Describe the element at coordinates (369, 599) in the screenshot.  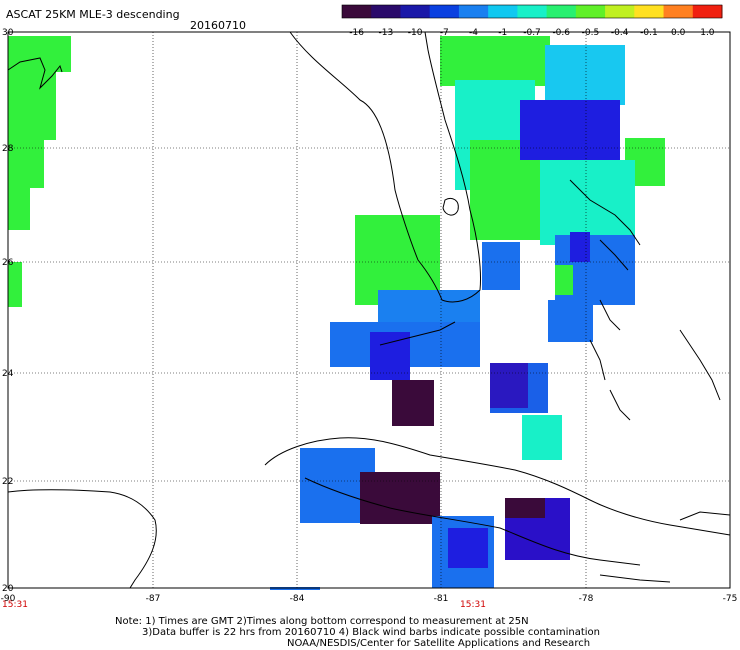
I see `lon-labels: -90 -87 -84 -81 -78 -75` at that location.